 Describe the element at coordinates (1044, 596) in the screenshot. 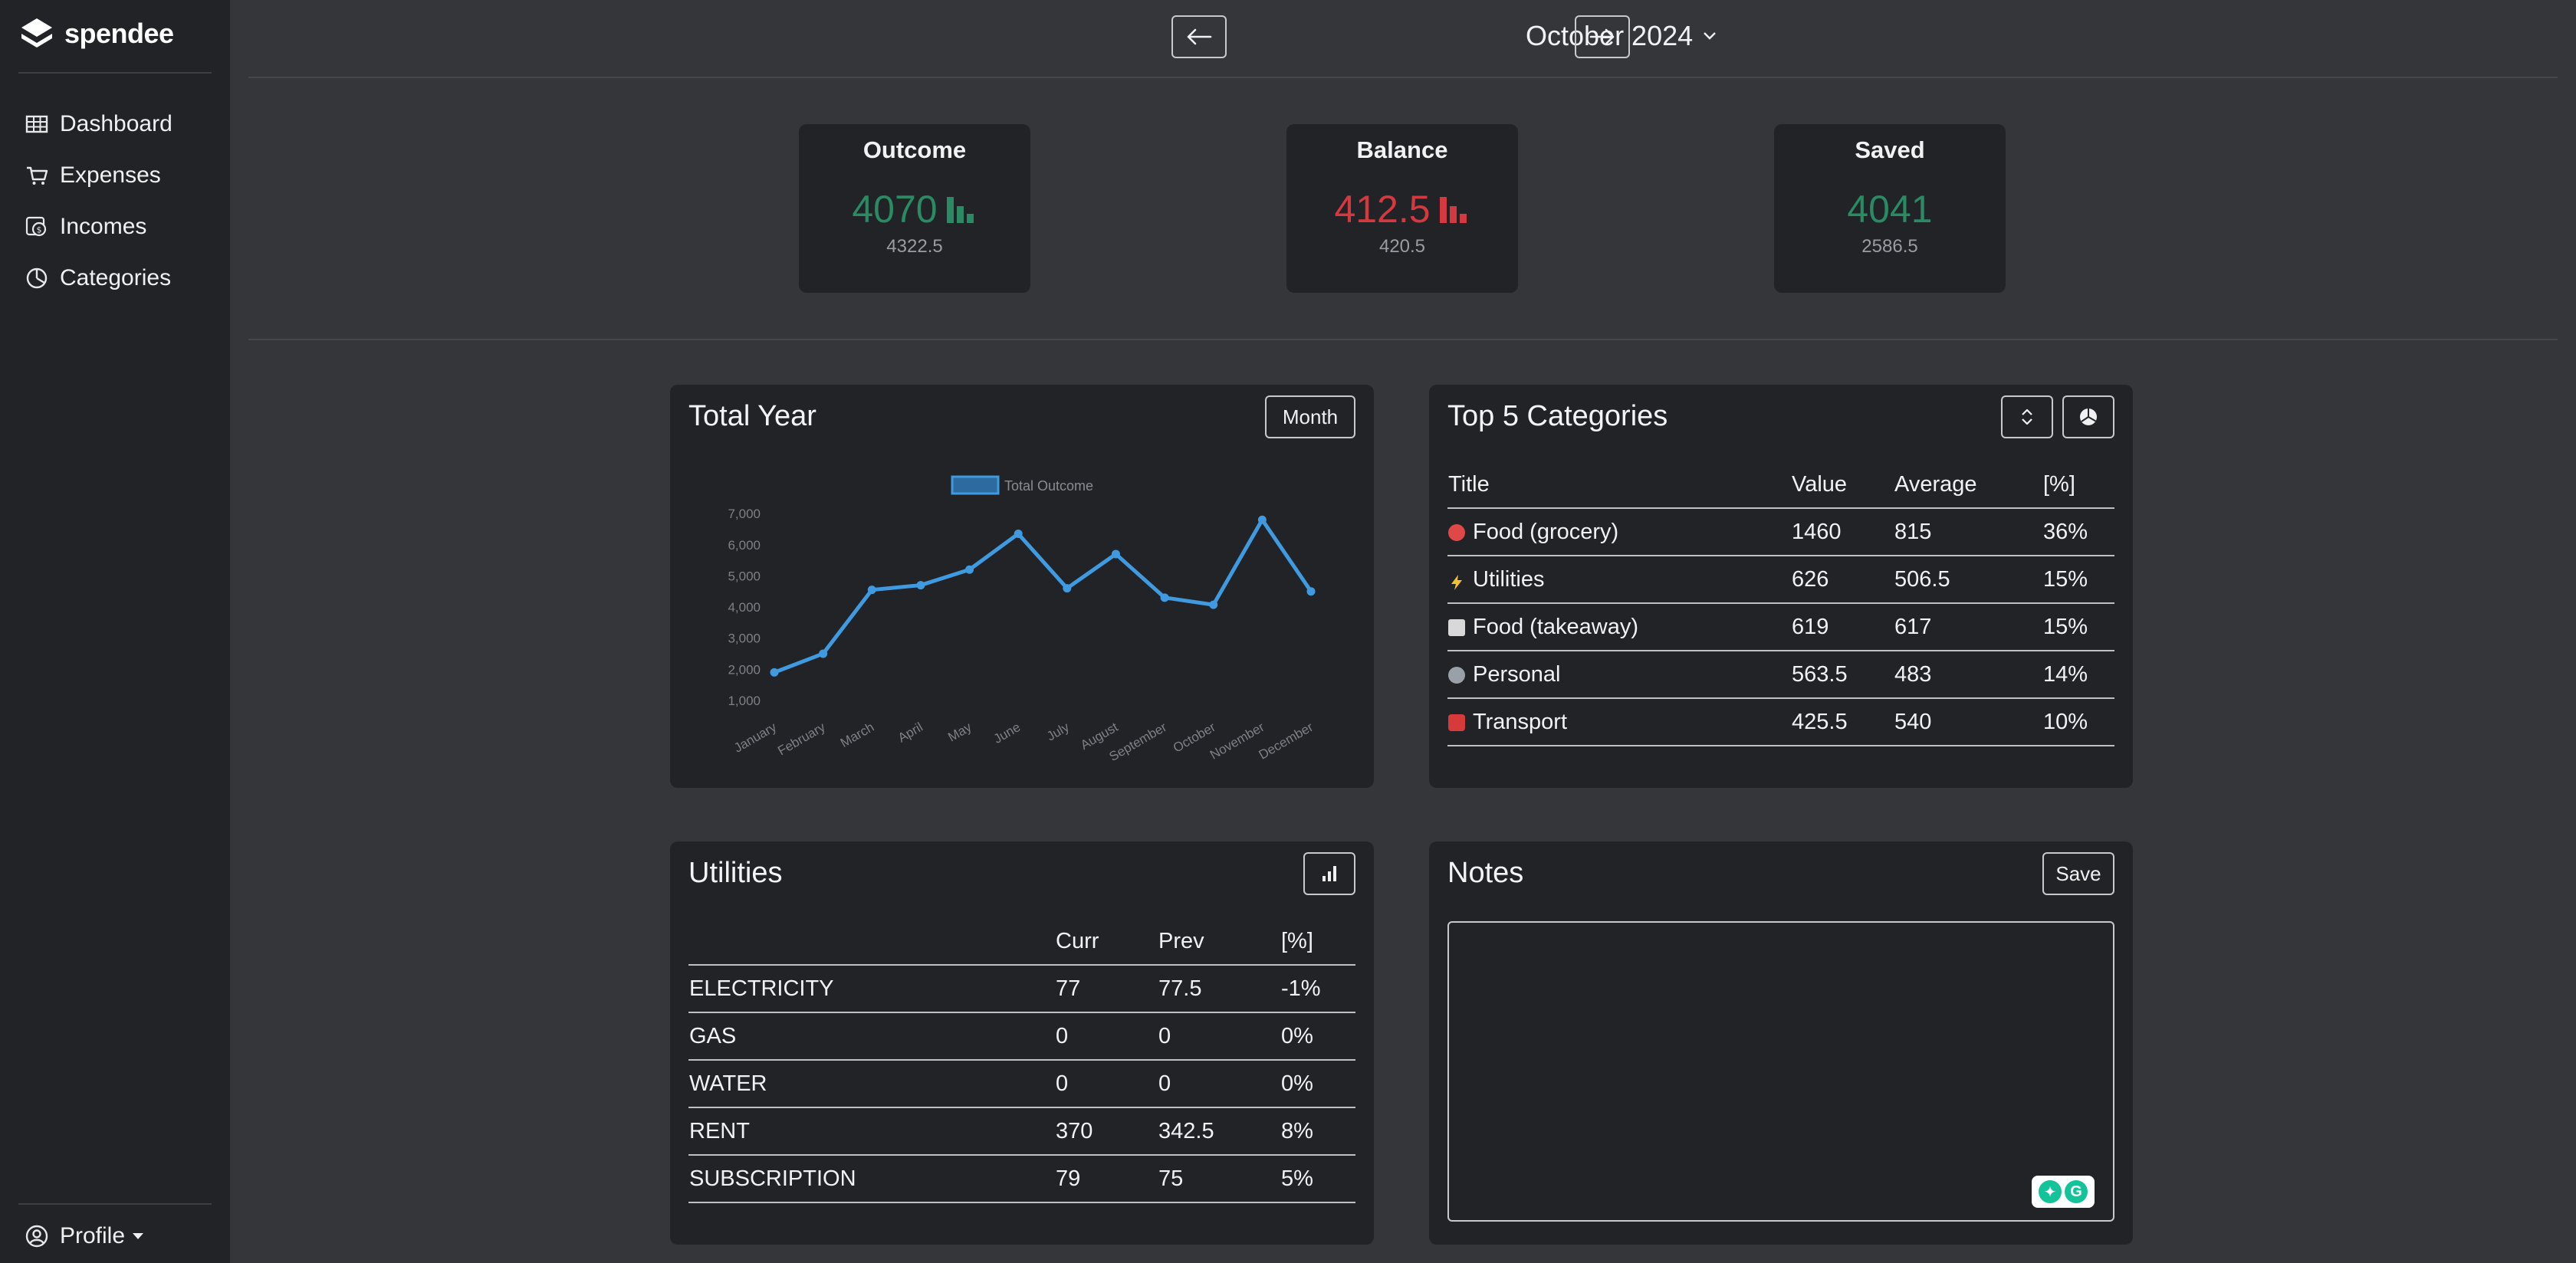

I see `series-line` at that location.